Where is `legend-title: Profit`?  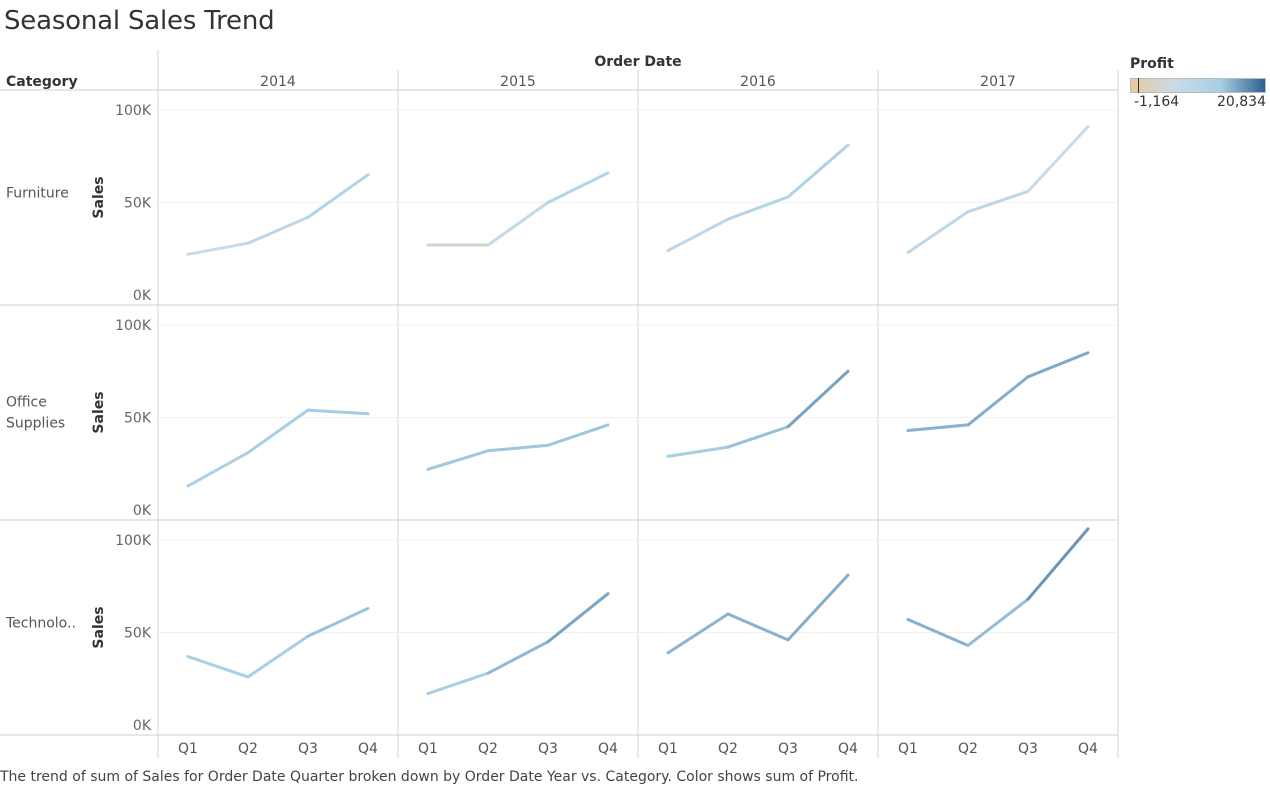 legend-title: Profit is located at coordinates (1152, 64).